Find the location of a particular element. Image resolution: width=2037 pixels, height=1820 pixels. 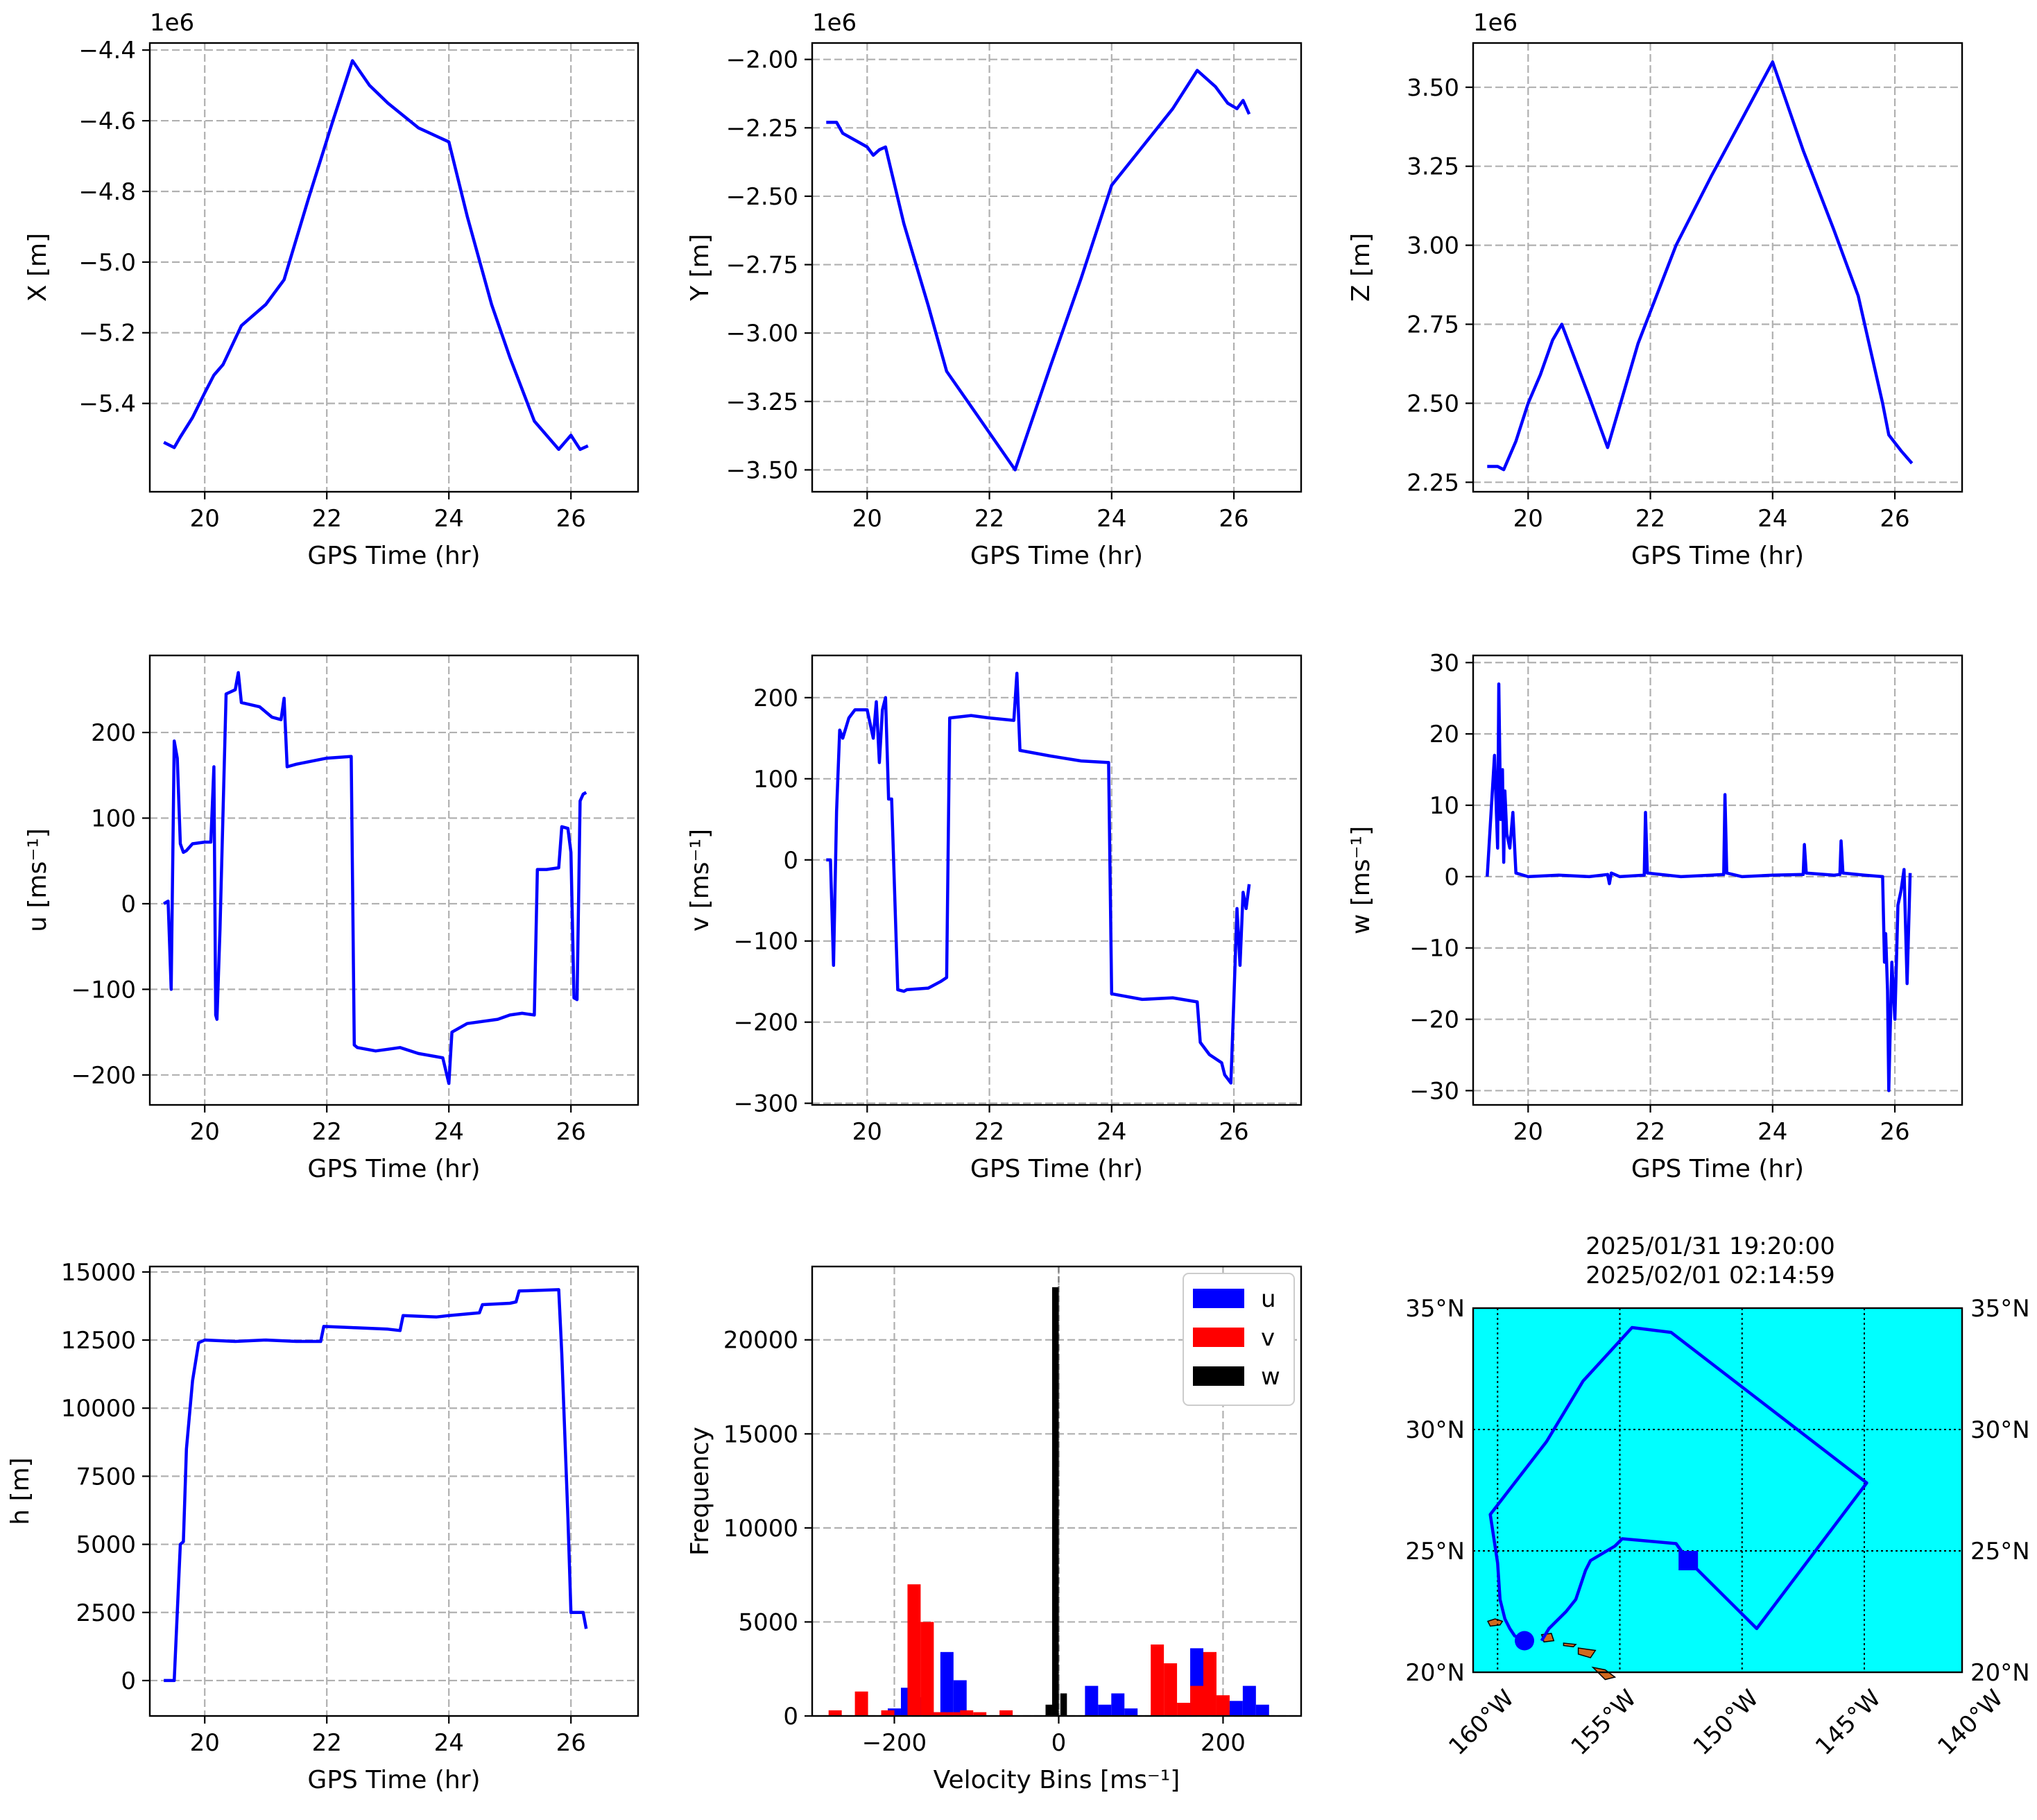

map-lon-label: 145°W is located at coordinates (1848, 1723).